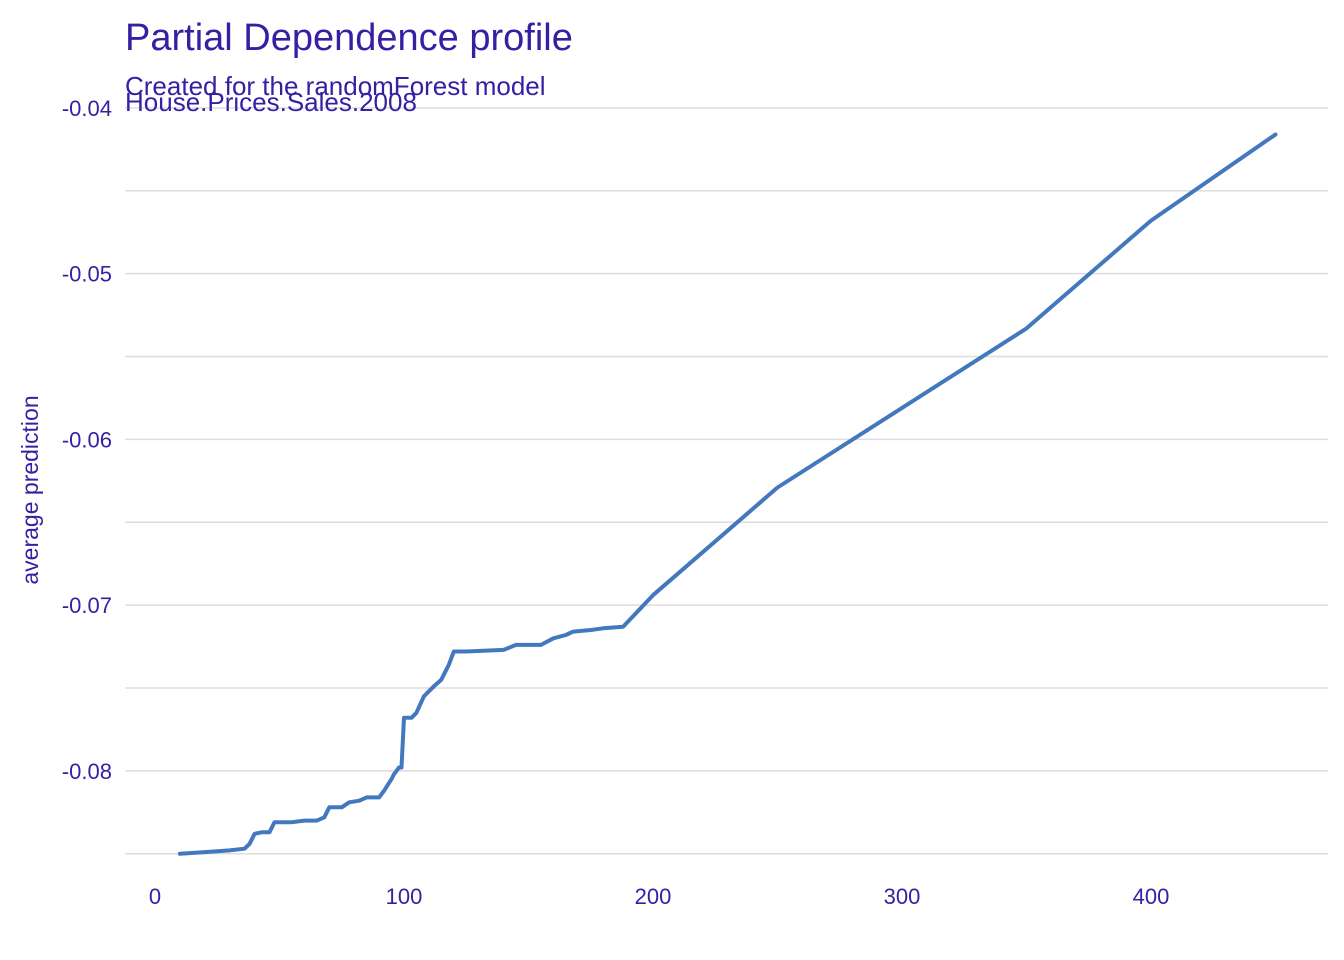 The width and height of the screenshot is (1344, 960). Describe the element at coordinates (87, 108) in the screenshot. I see `y-tick-label: -0.04` at that location.